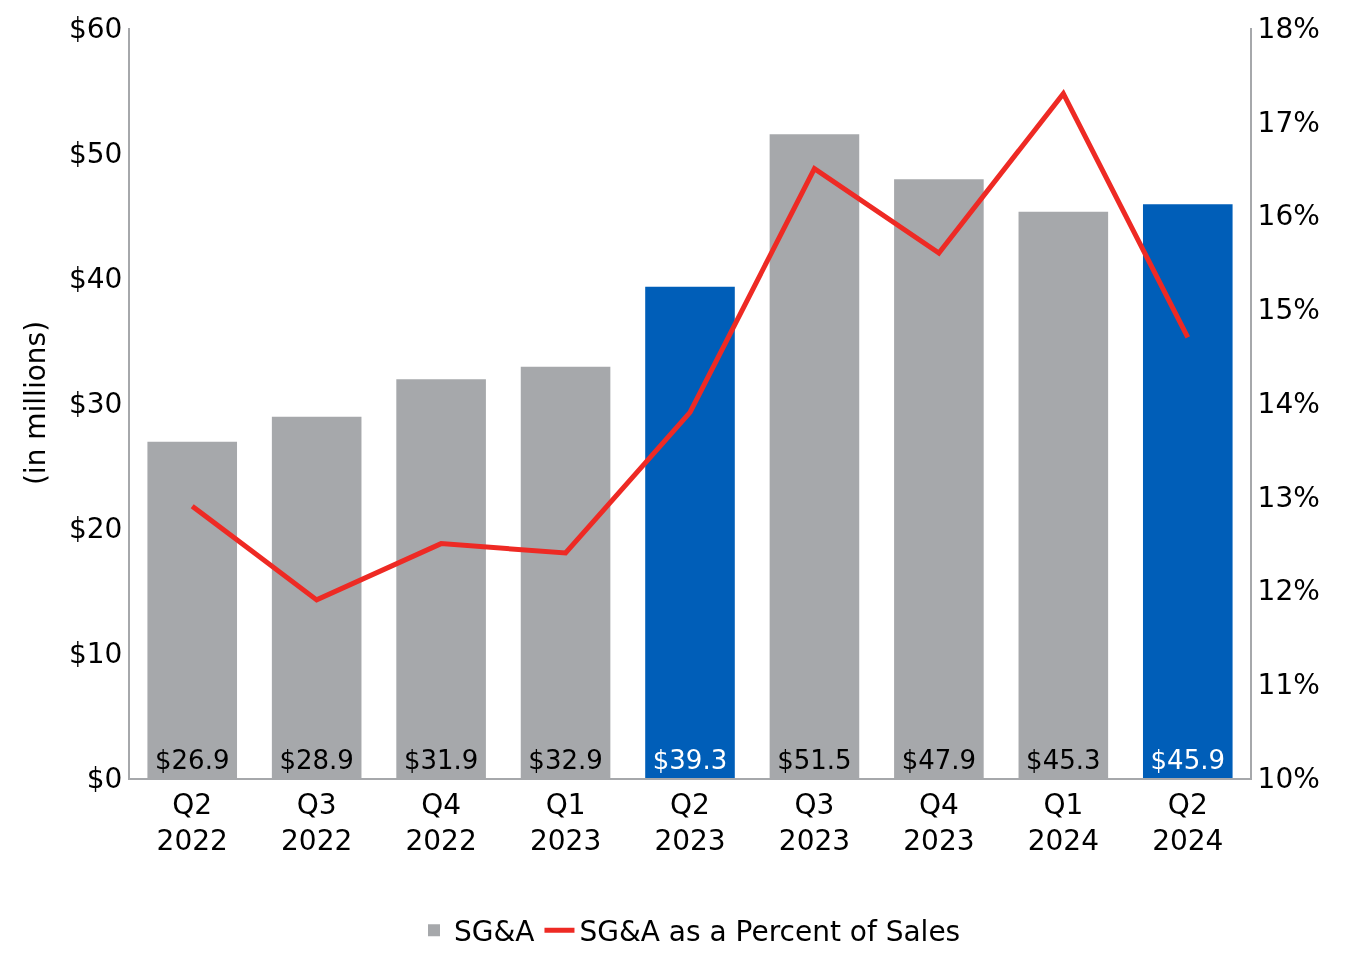  What do you see at coordinates (565, 760) in the screenshot?
I see `data-label: $32.9` at bounding box center [565, 760].